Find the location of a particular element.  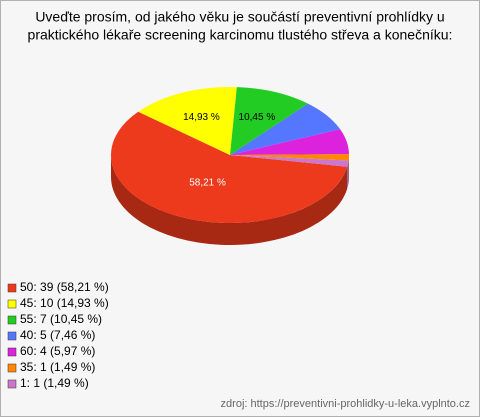

data-label: 58,21 % is located at coordinates (207, 182).